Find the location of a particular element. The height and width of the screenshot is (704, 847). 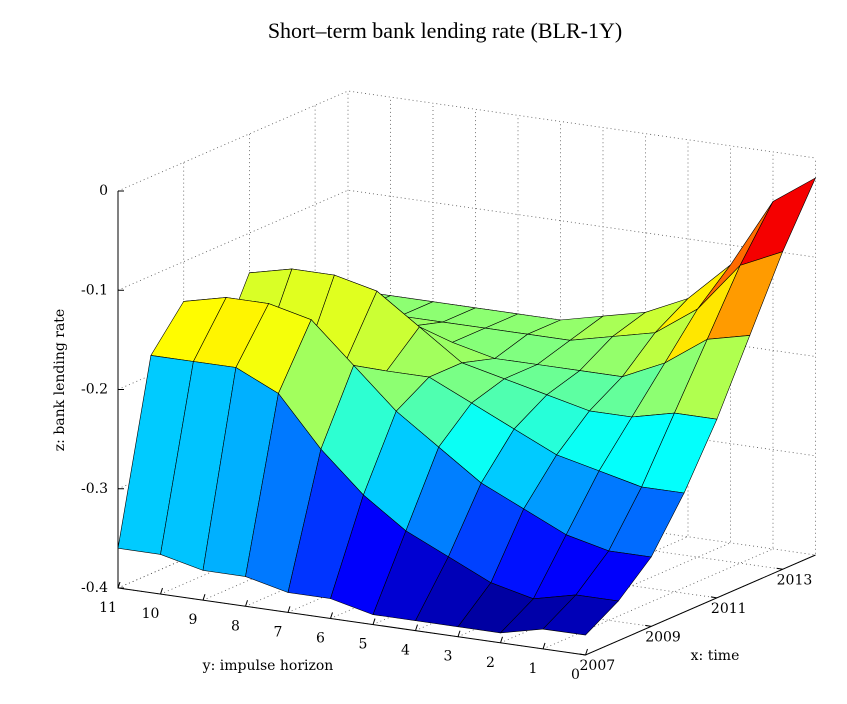

y-tick-label: 9 is located at coordinates (193, 620).